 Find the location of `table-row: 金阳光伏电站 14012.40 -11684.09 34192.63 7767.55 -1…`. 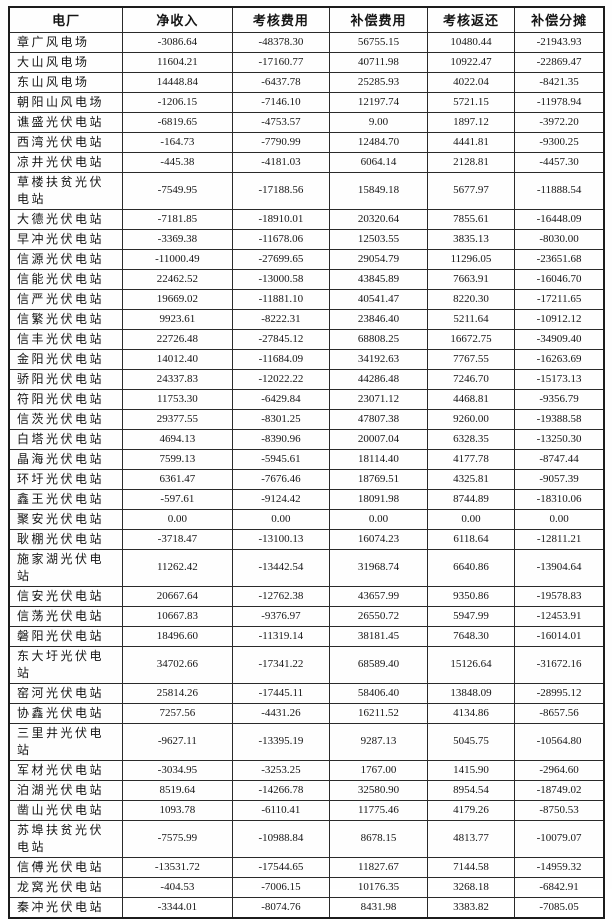

table-row: 金阳光伏电站 14012.40 -11684.09 34192.63 7767.55 -1… is located at coordinates (306, 359).